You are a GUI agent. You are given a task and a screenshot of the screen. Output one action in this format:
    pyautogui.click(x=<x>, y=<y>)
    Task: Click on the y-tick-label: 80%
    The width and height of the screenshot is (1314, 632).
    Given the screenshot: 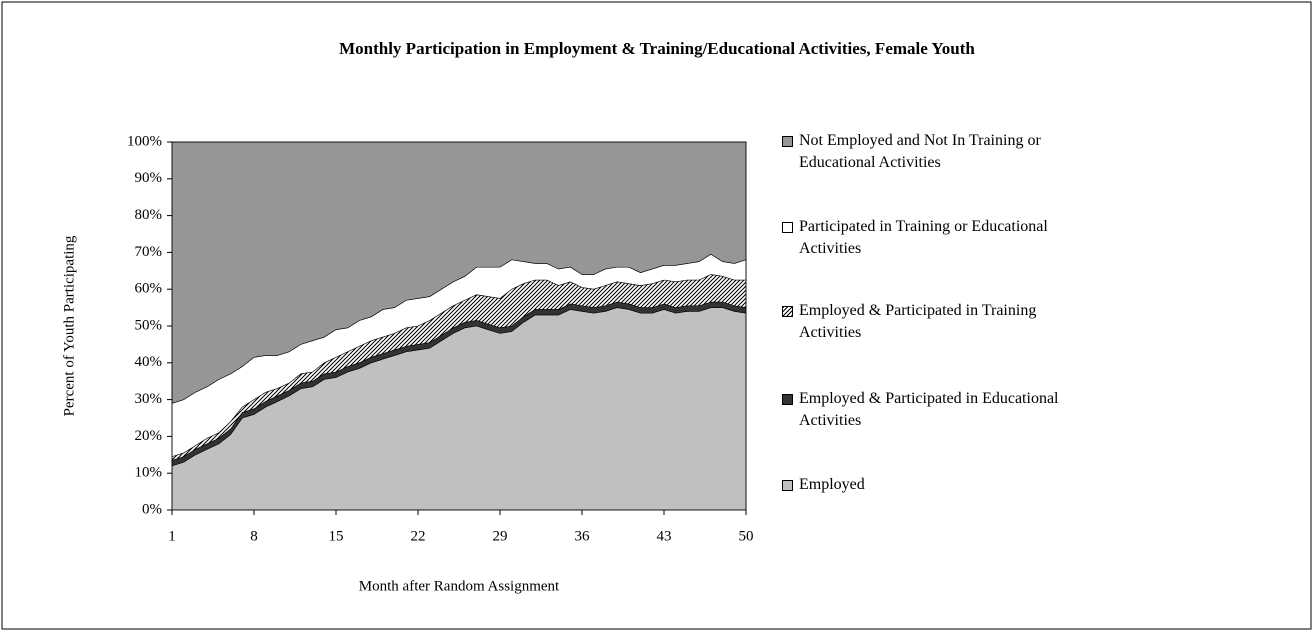 What is the action you would take?
    pyautogui.click(x=149, y=215)
    